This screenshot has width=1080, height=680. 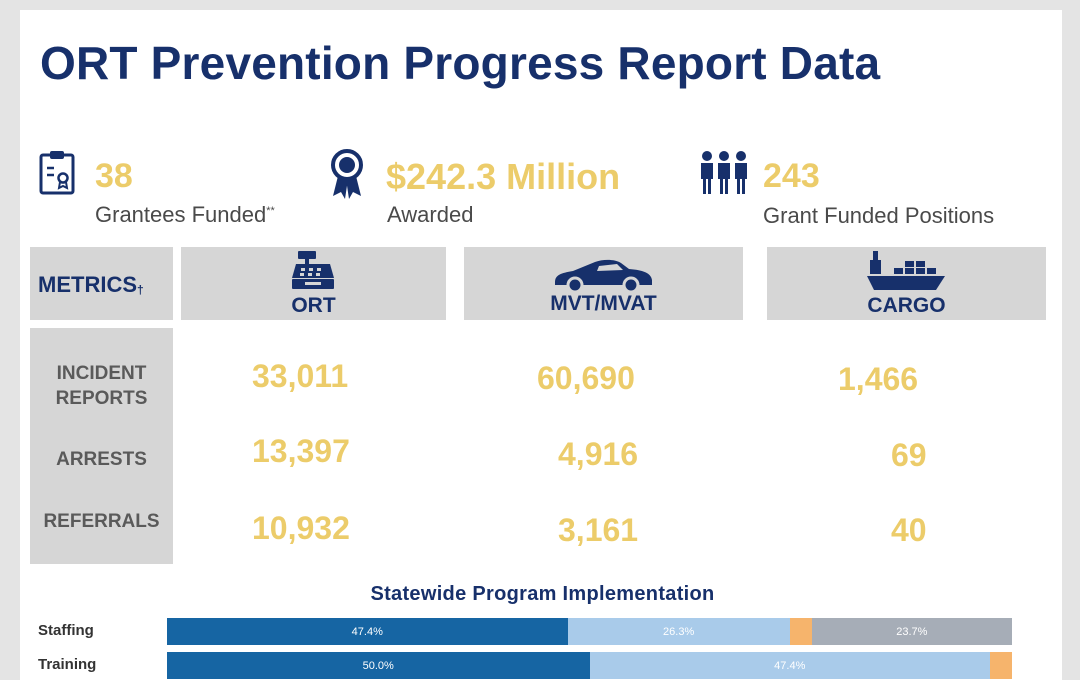 What do you see at coordinates (878, 379) in the screenshot?
I see `value-incident-cargo: 1,466` at bounding box center [878, 379].